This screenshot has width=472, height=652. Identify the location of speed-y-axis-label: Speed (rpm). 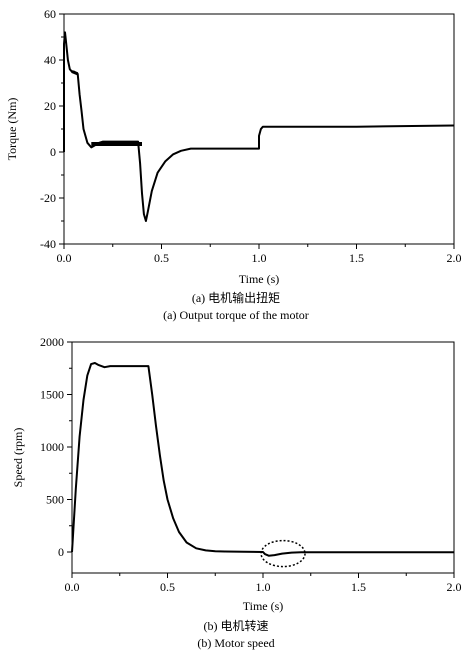
(18, 458).